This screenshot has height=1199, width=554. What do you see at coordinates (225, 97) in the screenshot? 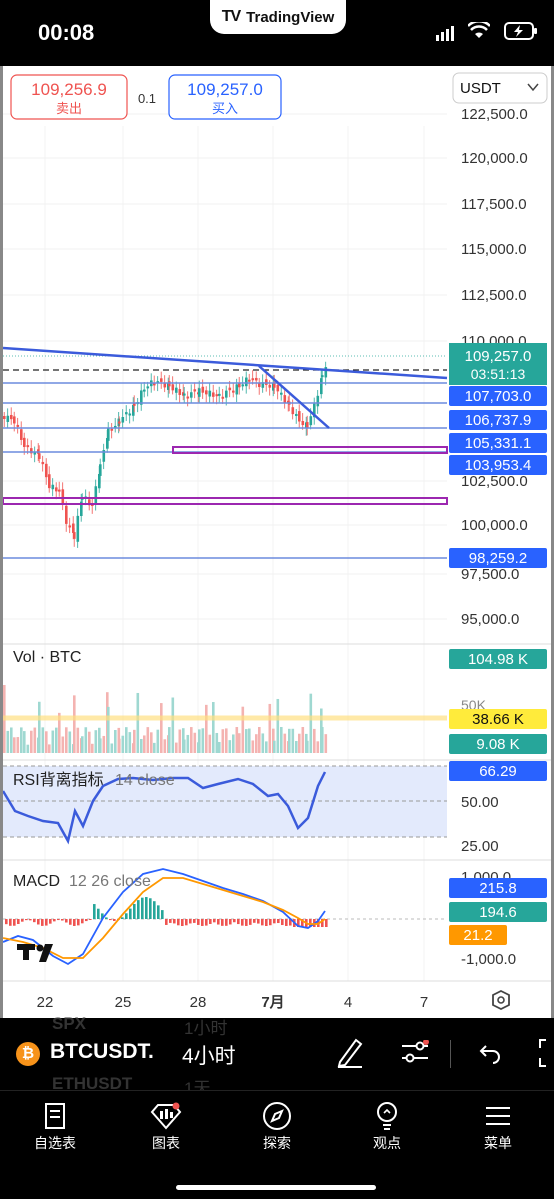
I see `buy-button: 109,257.0 买入` at bounding box center [225, 97].